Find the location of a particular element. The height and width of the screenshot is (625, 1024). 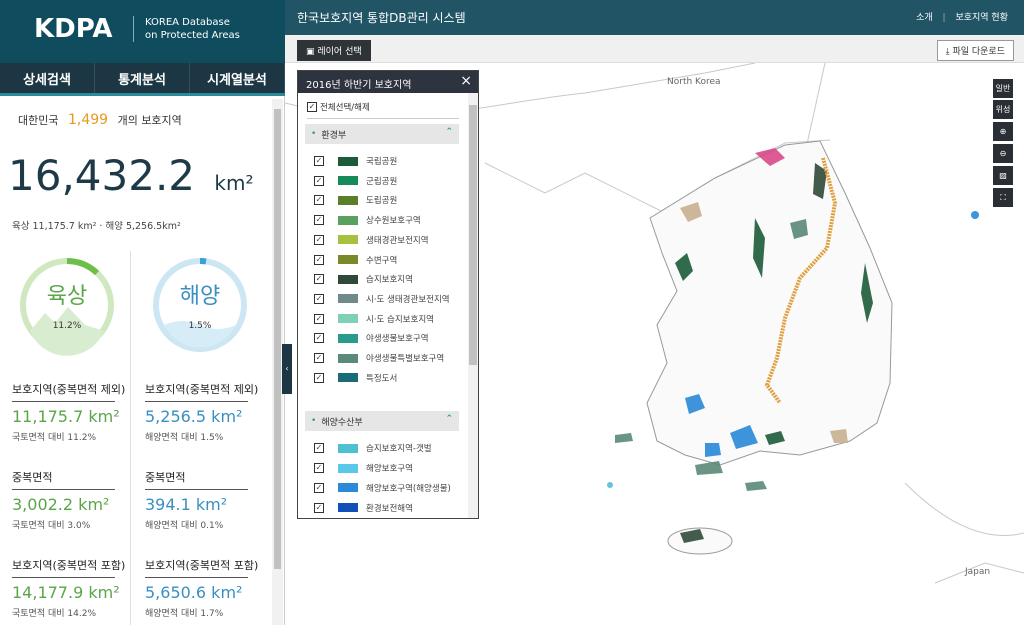

nav-link: 보호지역 현황 is located at coordinates (981, 18).